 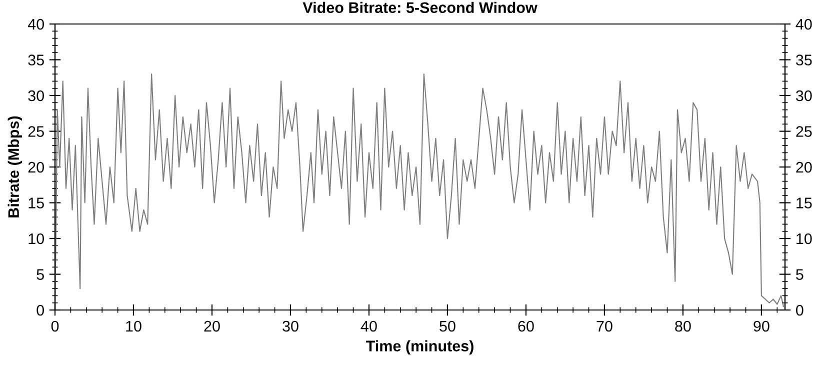 What do you see at coordinates (526, 326) in the screenshot?
I see `x-tick-label: 60` at bounding box center [526, 326].